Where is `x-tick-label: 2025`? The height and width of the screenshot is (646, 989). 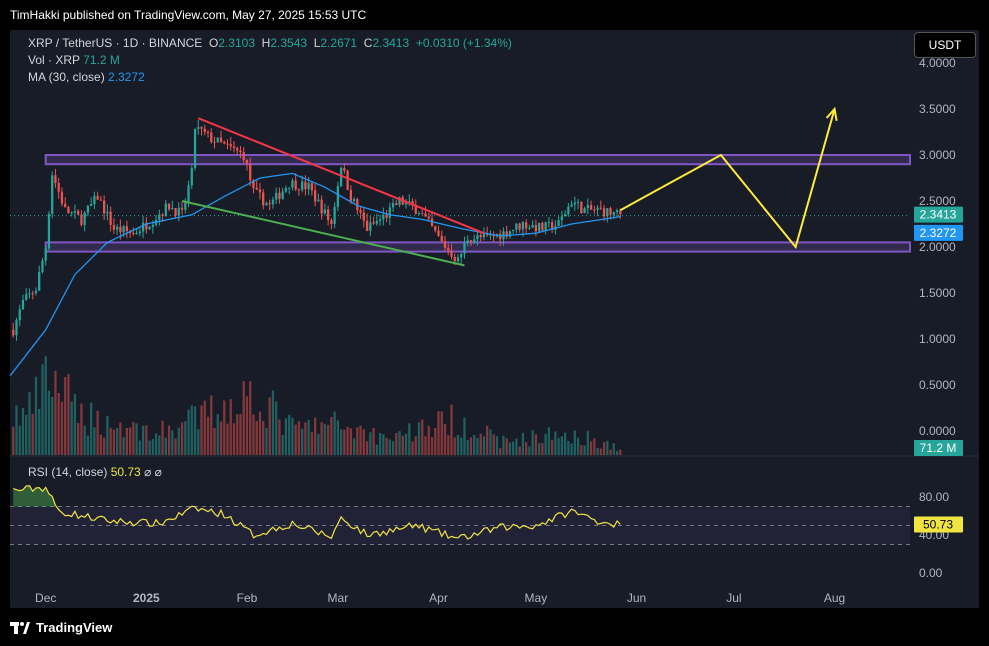 x-tick-label: 2025 is located at coordinates (146, 598).